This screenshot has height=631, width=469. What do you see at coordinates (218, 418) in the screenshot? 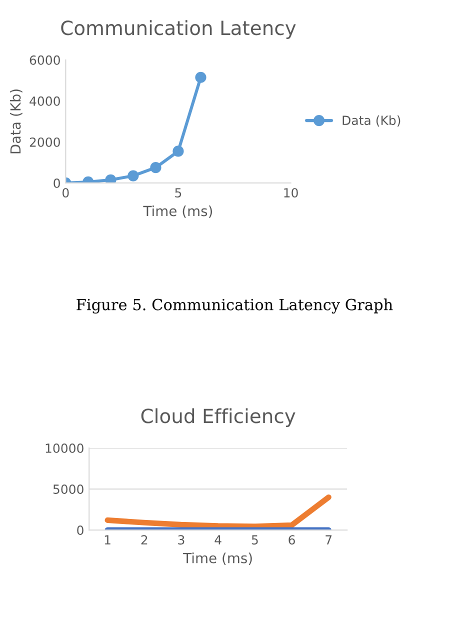
I see `chart-title: Cloud Efficiency` at bounding box center [218, 418].